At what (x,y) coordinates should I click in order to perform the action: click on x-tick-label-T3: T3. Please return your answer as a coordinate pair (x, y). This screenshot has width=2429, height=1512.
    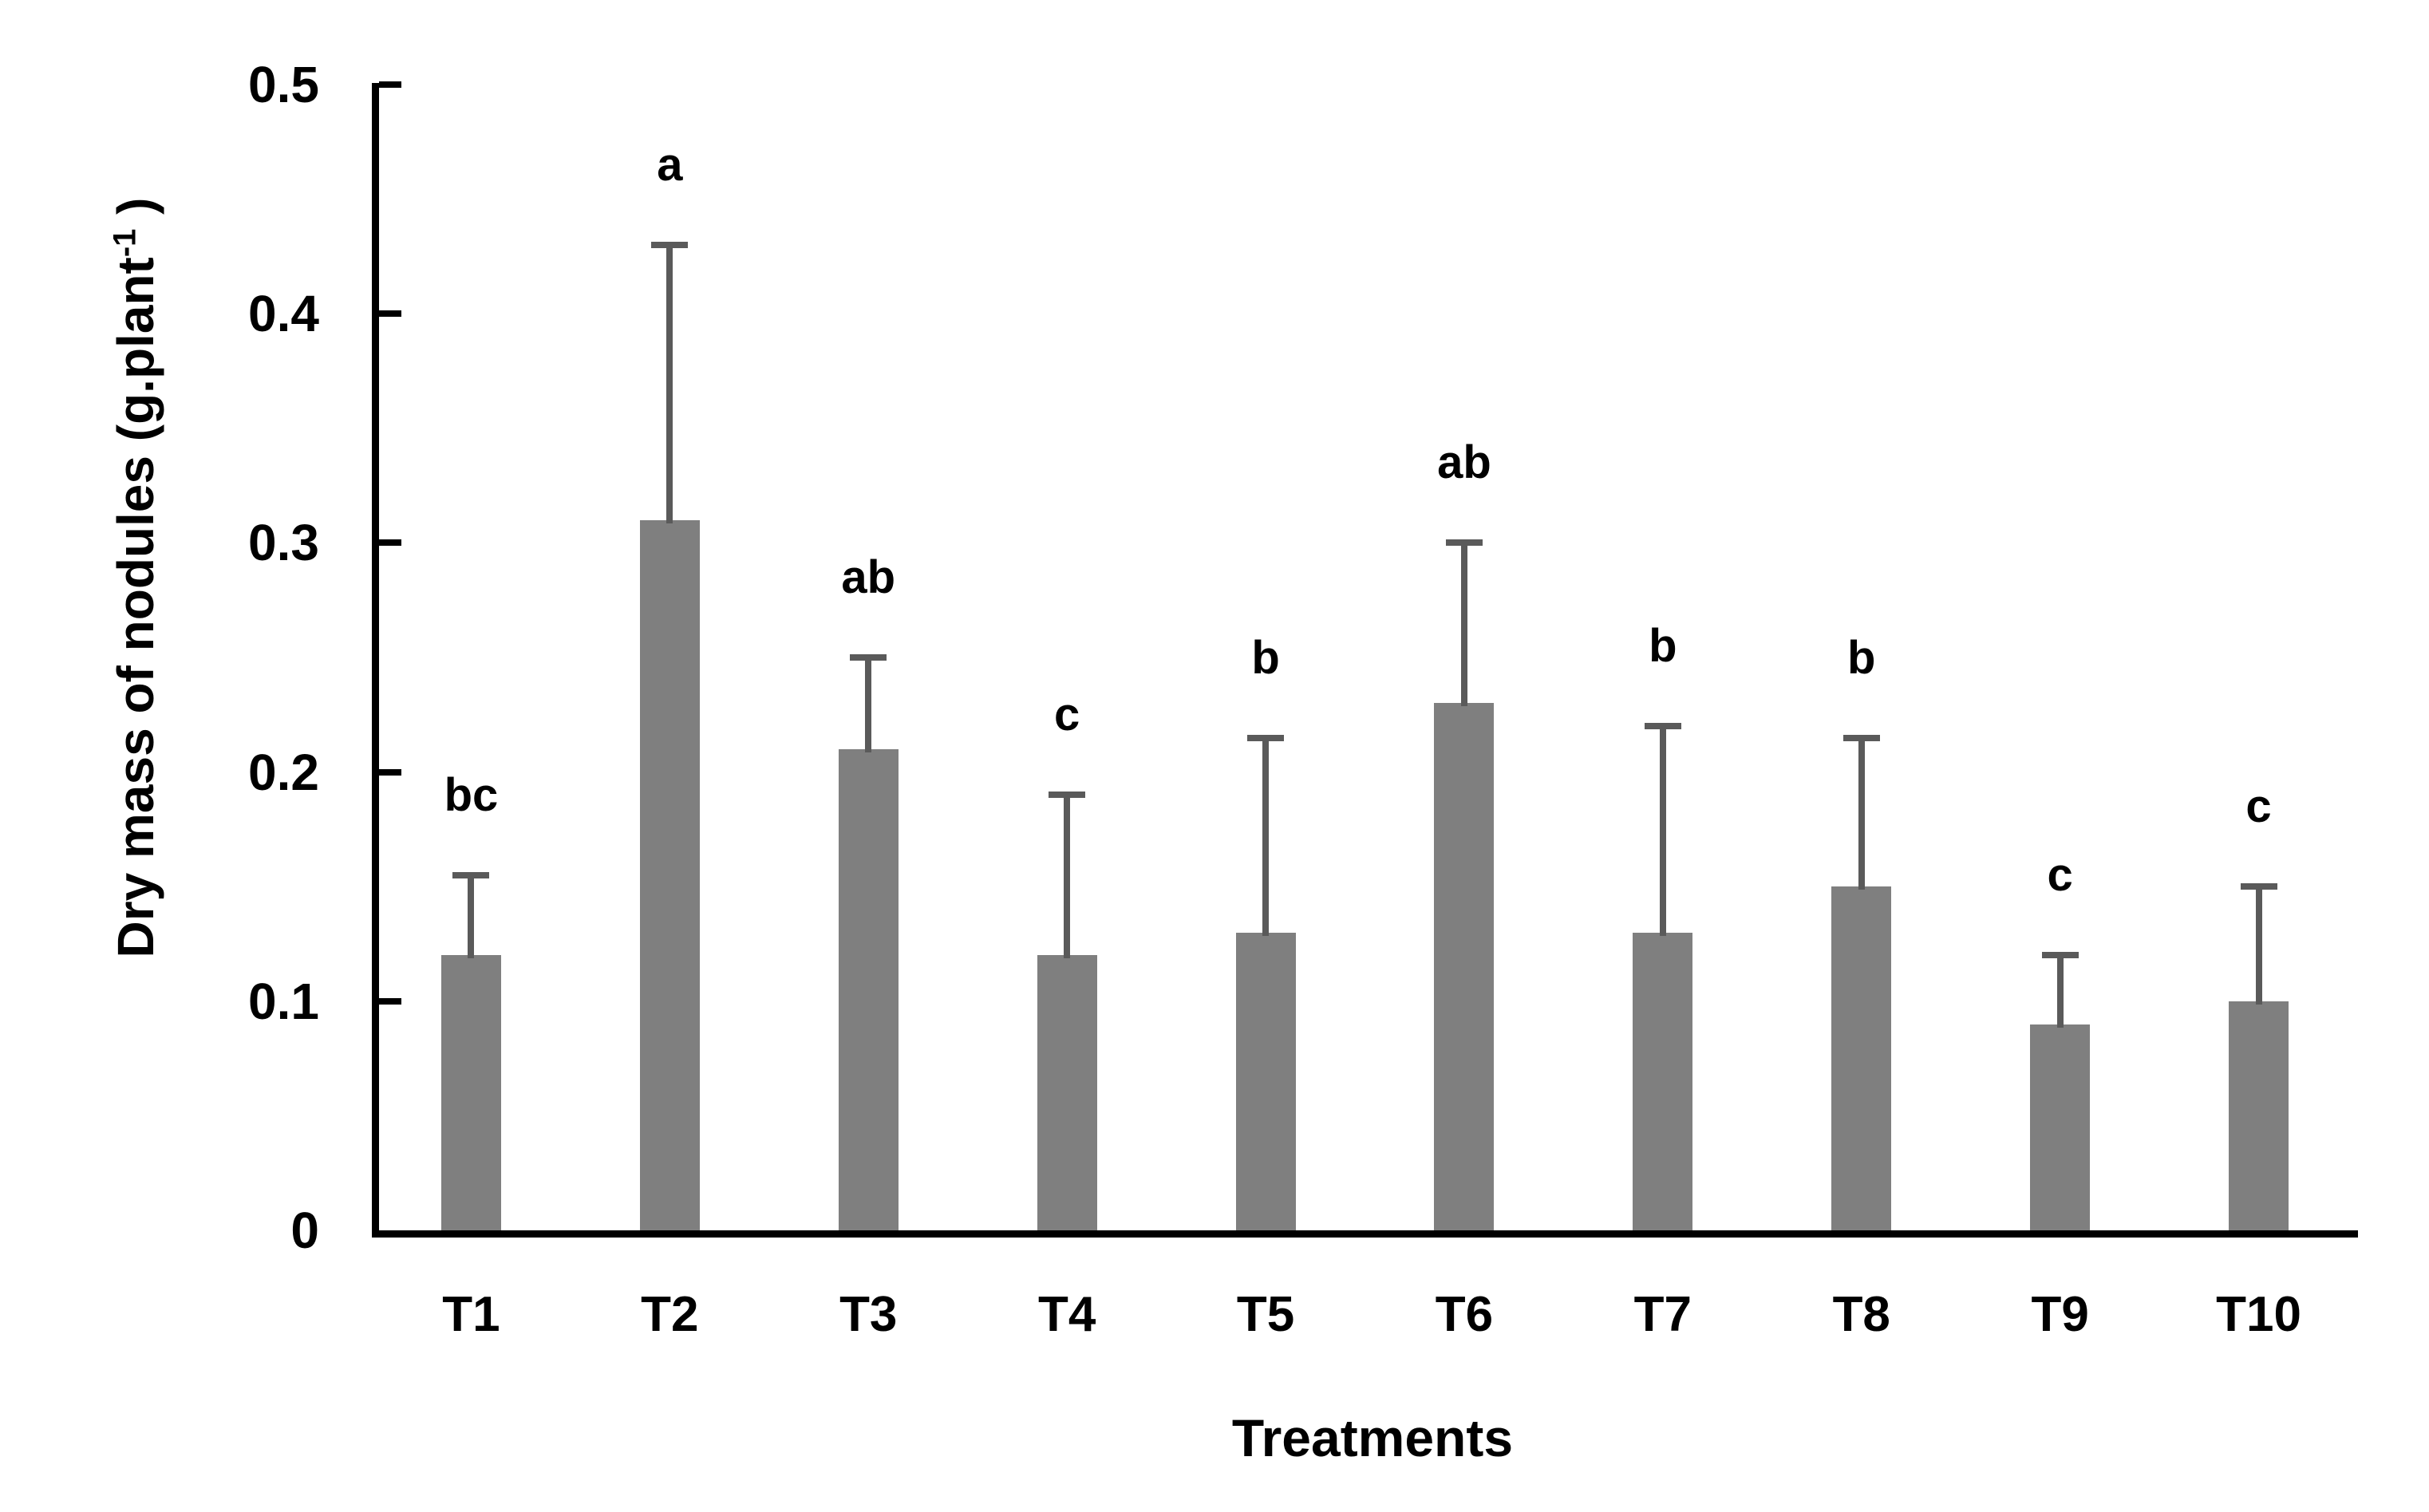
    Looking at the image, I should click on (868, 1315).